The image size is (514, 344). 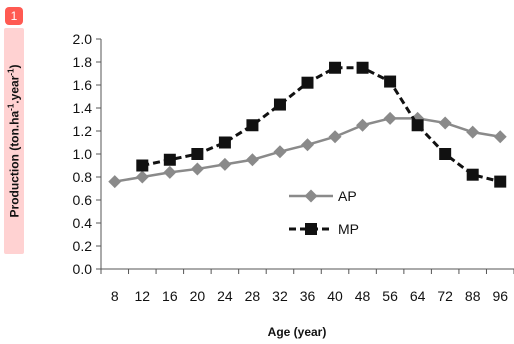 What do you see at coordinates (418, 296) in the screenshot?
I see `x-tick-label: 64` at bounding box center [418, 296].